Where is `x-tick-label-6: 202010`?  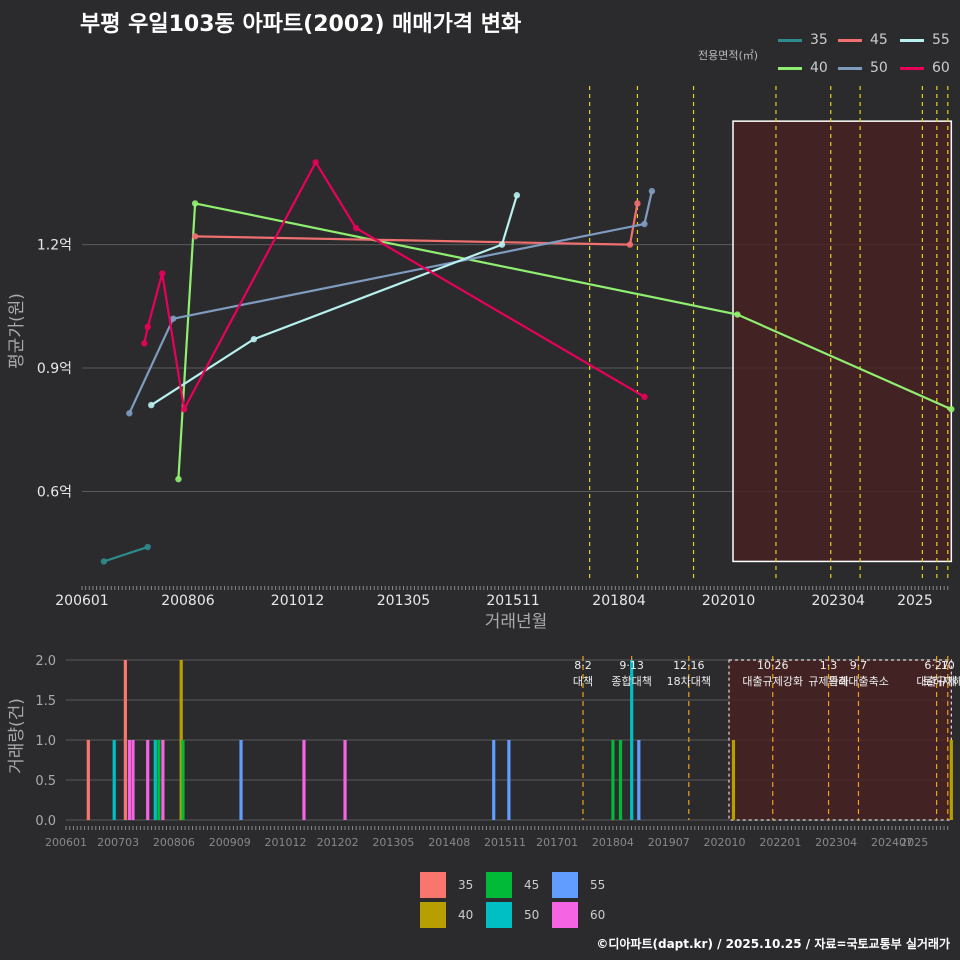
x-tick-label-6: 202010 is located at coordinates (728, 601).